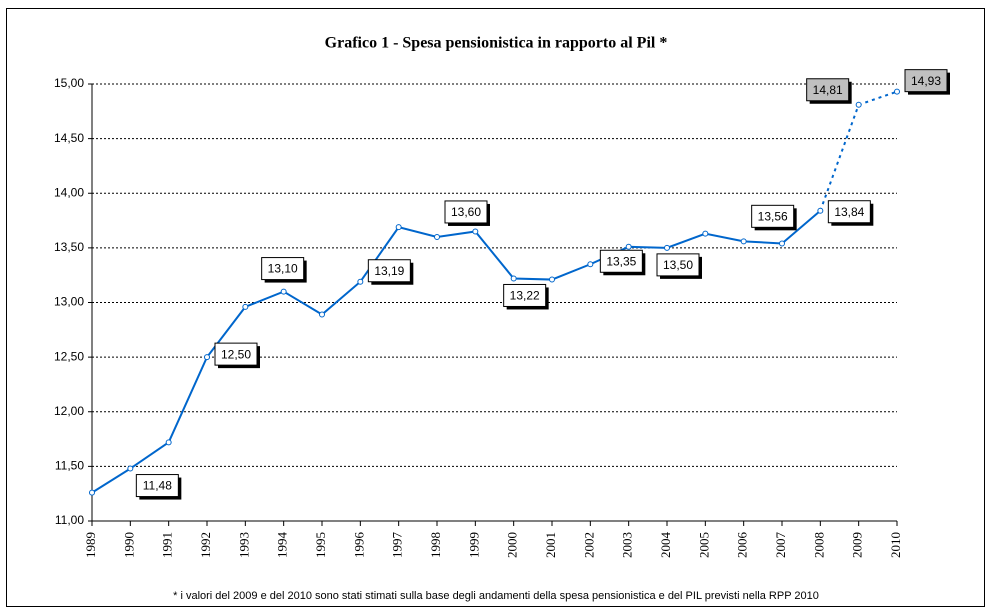 The width and height of the screenshot is (992, 614). Describe the element at coordinates (69, 138) in the screenshot. I see `y-tick-label: 14,50` at that location.